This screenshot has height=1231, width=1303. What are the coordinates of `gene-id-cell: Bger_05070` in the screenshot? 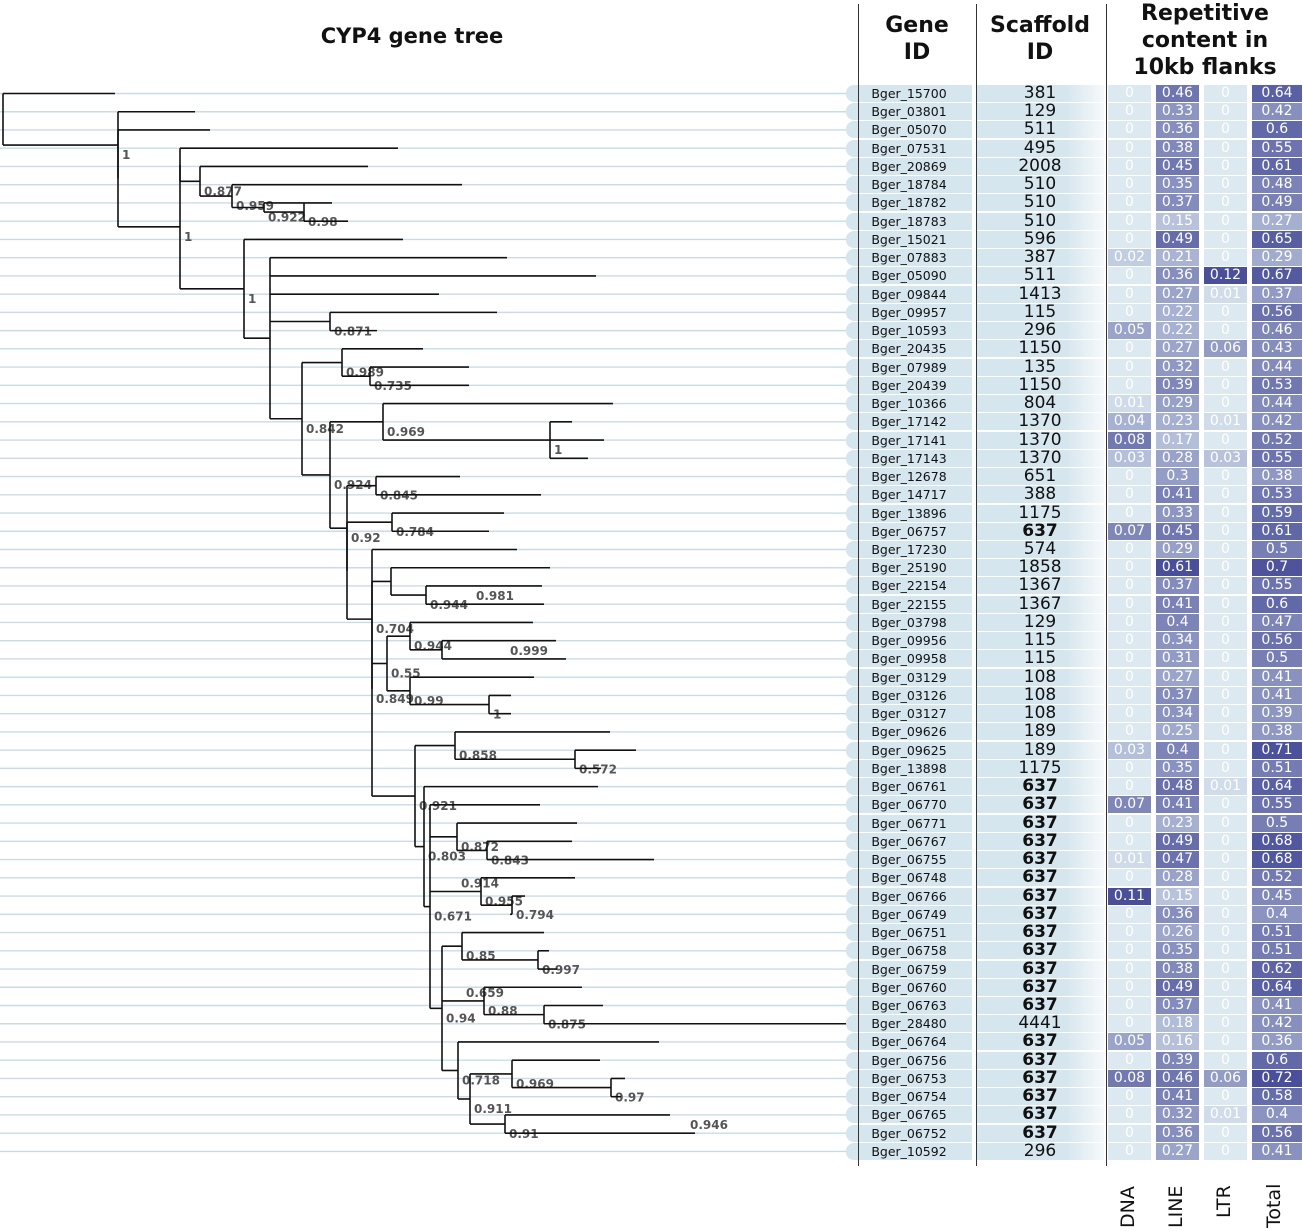 It's located at (909, 130).